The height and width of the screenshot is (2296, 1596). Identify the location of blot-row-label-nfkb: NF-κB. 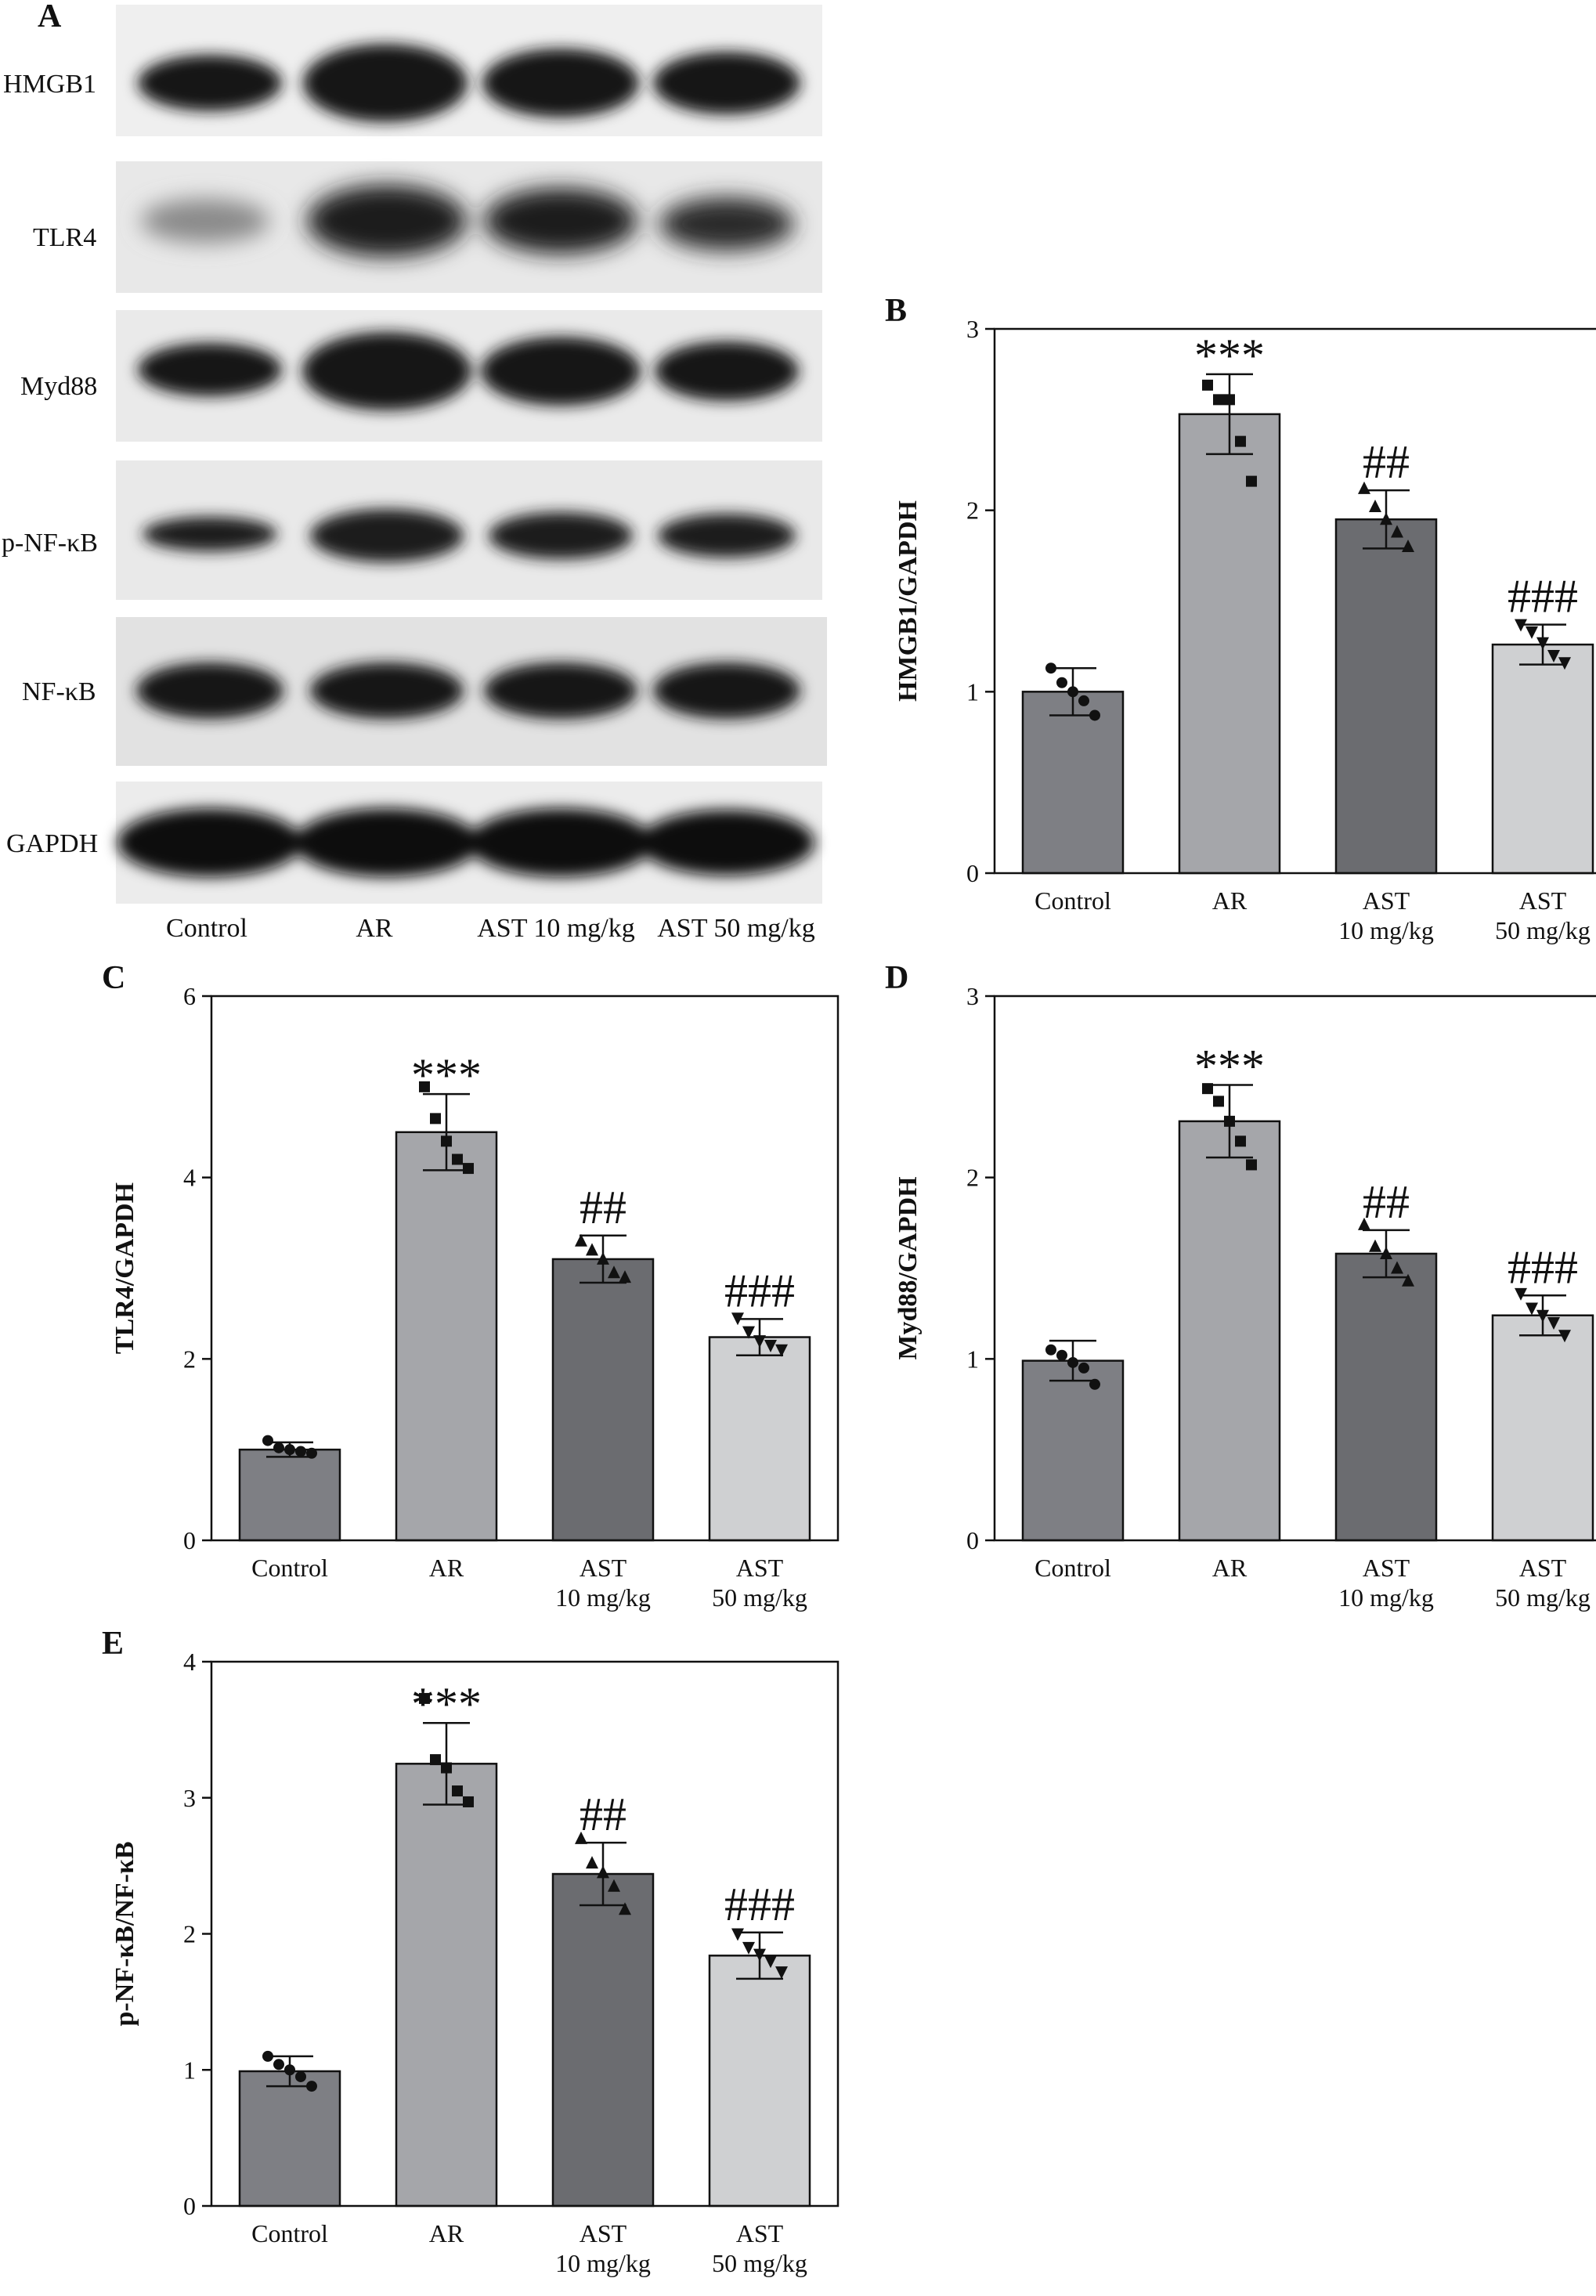
(59, 691).